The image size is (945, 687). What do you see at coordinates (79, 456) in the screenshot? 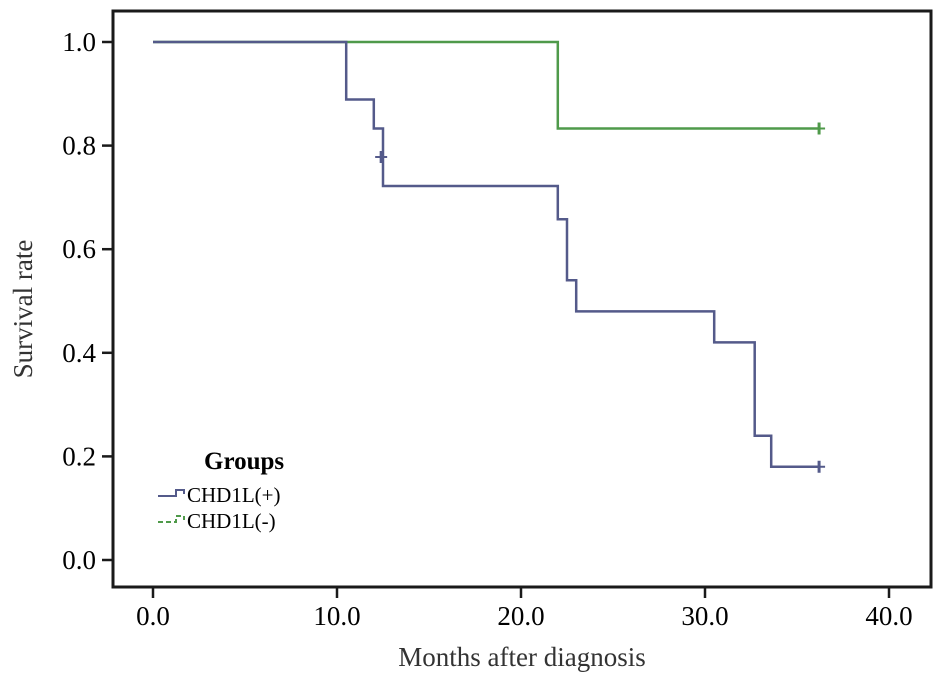
I see `y-tick-label: 0.2` at bounding box center [79, 456].